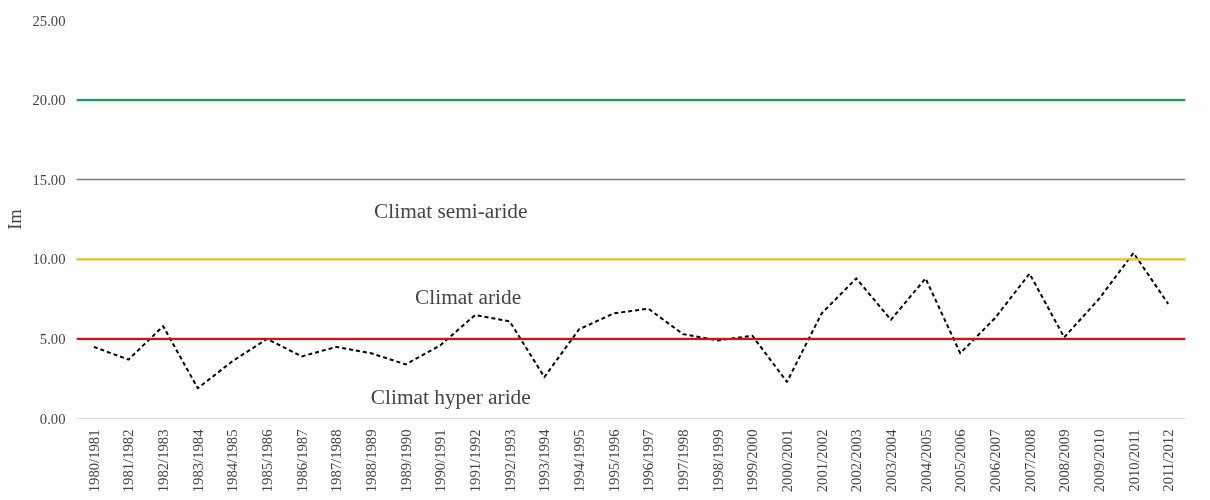  What do you see at coordinates (648, 461) in the screenshot?
I see `x-tick-label: 1996/1997` at bounding box center [648, 461].